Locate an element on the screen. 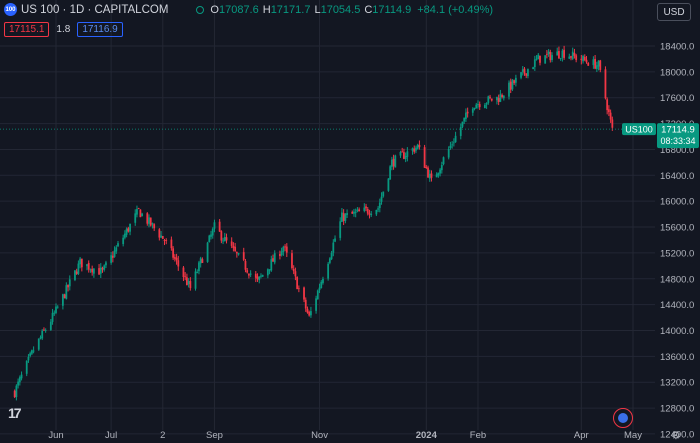  spread-value: 1.8 is located at coordinates (63, 29).